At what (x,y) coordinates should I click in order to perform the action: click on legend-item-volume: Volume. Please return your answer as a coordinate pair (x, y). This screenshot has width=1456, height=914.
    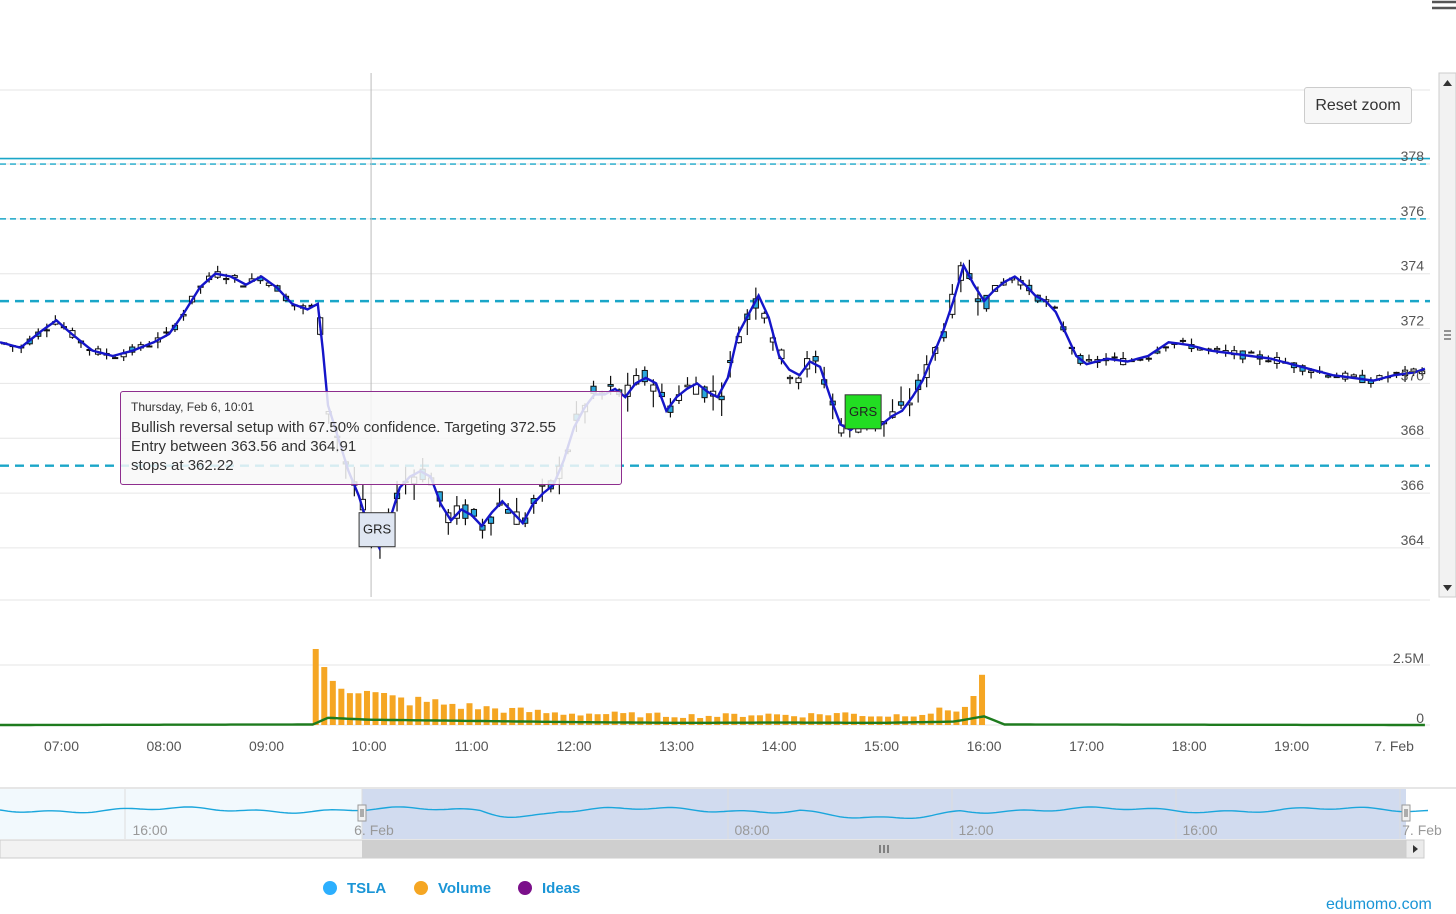
    Looking at the image, I should click on (452, 888).